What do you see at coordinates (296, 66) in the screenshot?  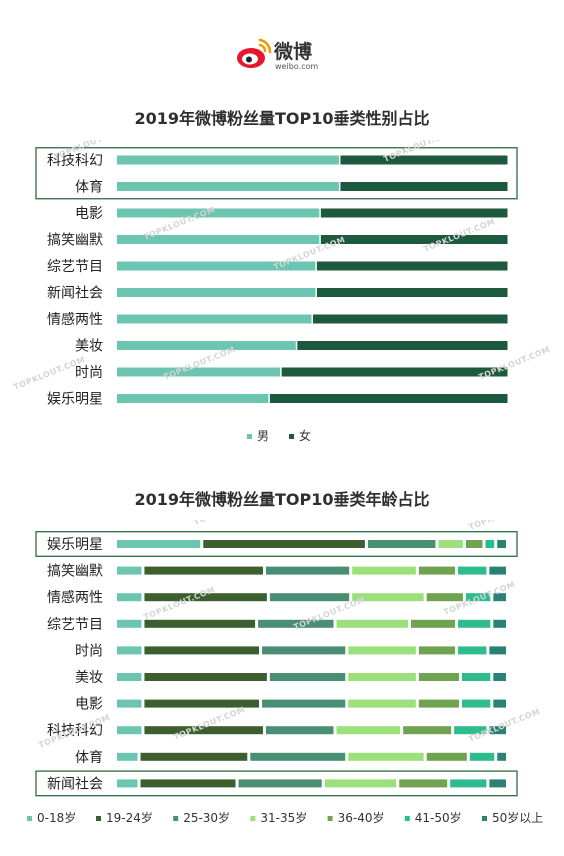 I see `weibo-logo-domain: weibo.com` at bounding box center [296, 66].